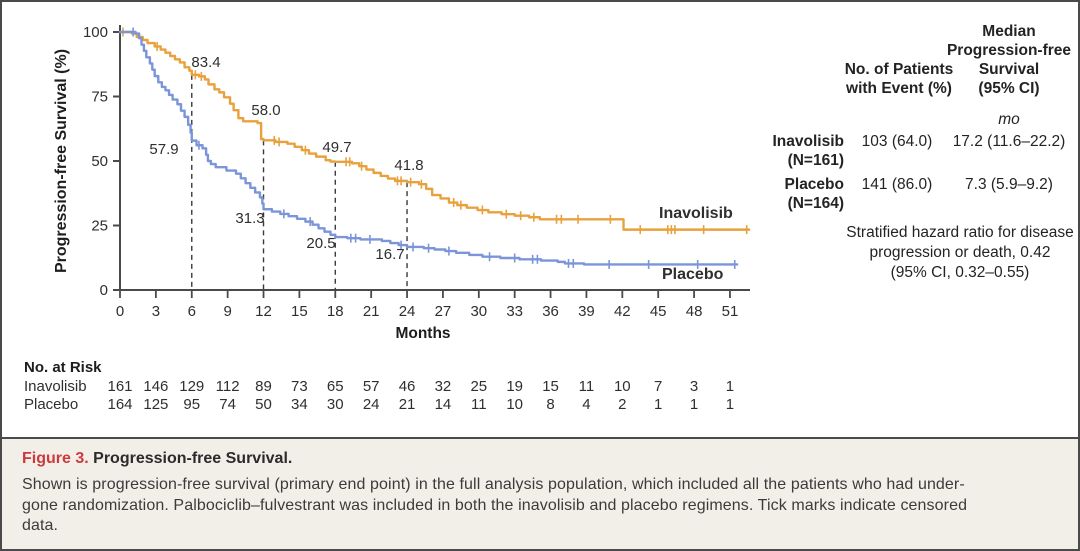 The width and height of the screenshot is (1080, 551). What do you see at coordinates (205, 62) in the screenshot?
I see `inavolisib-landmark-label: 83.4` at bounding box center [205, 62].